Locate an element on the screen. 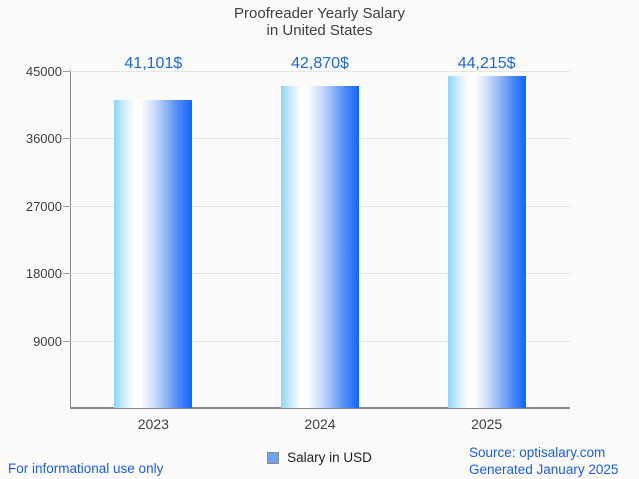 Image resolution: width=639 pixels, height=479 pixels. y-axis-line is located at coordinates (70, 239).